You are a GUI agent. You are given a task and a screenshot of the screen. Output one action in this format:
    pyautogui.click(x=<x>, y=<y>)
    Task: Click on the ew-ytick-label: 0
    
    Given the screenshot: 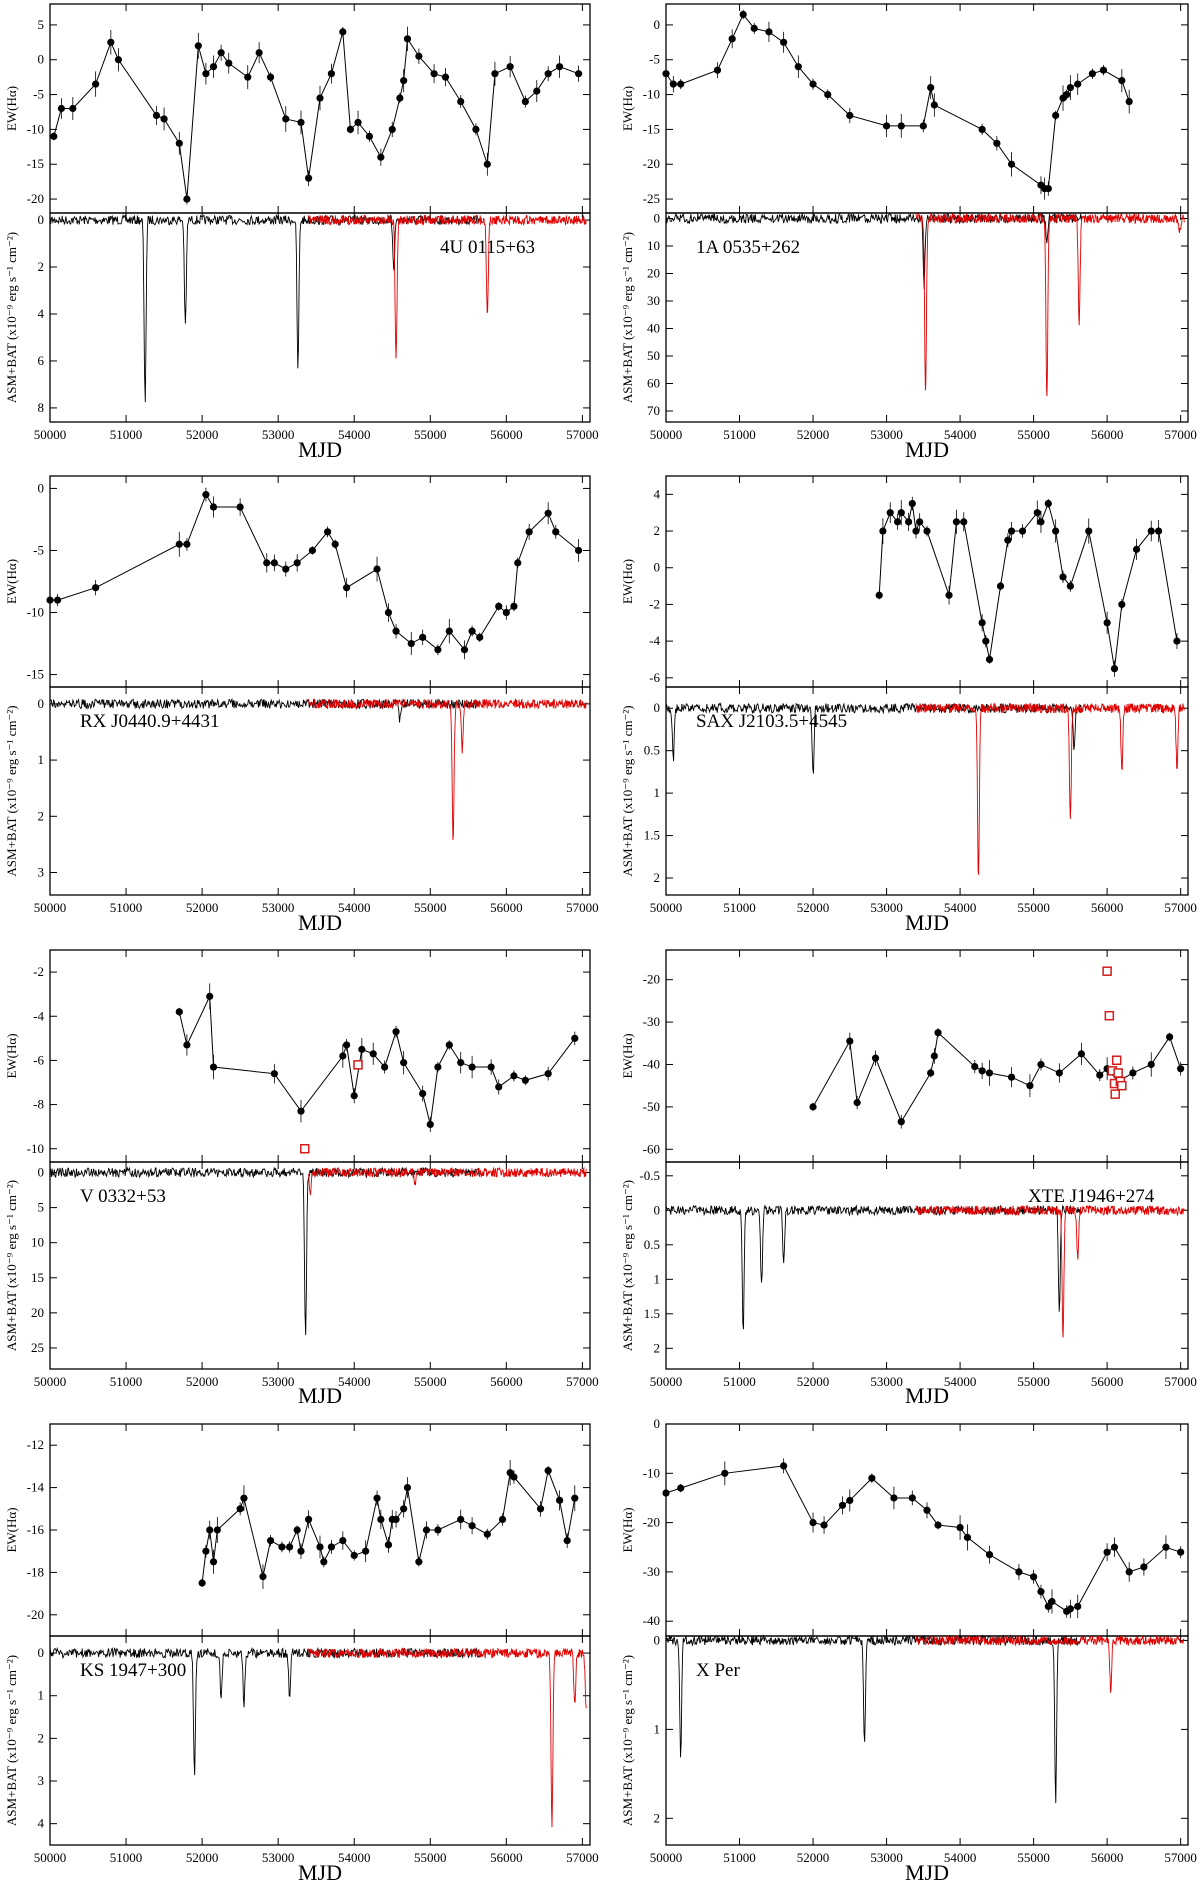 What is the action you would take?
    pyautogui.click(x=41, y=59)
    